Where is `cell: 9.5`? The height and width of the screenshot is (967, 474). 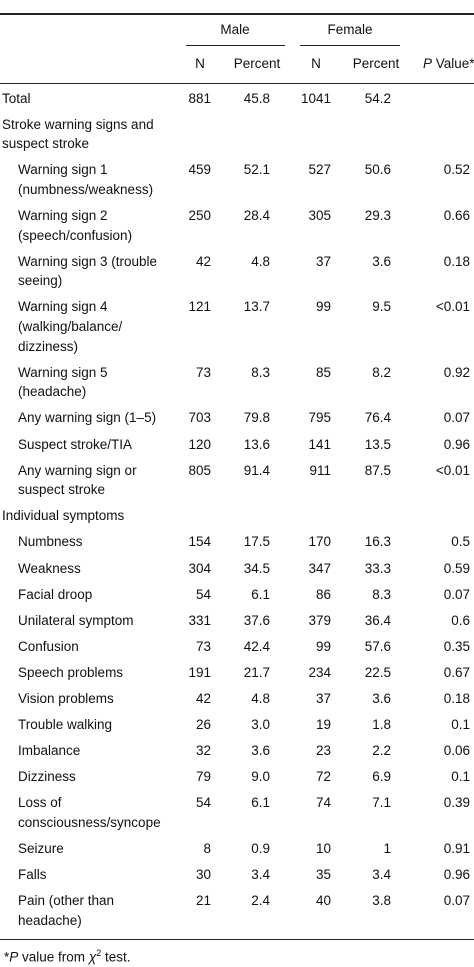
cell: 9.5 is located at coordinates (381, 307).